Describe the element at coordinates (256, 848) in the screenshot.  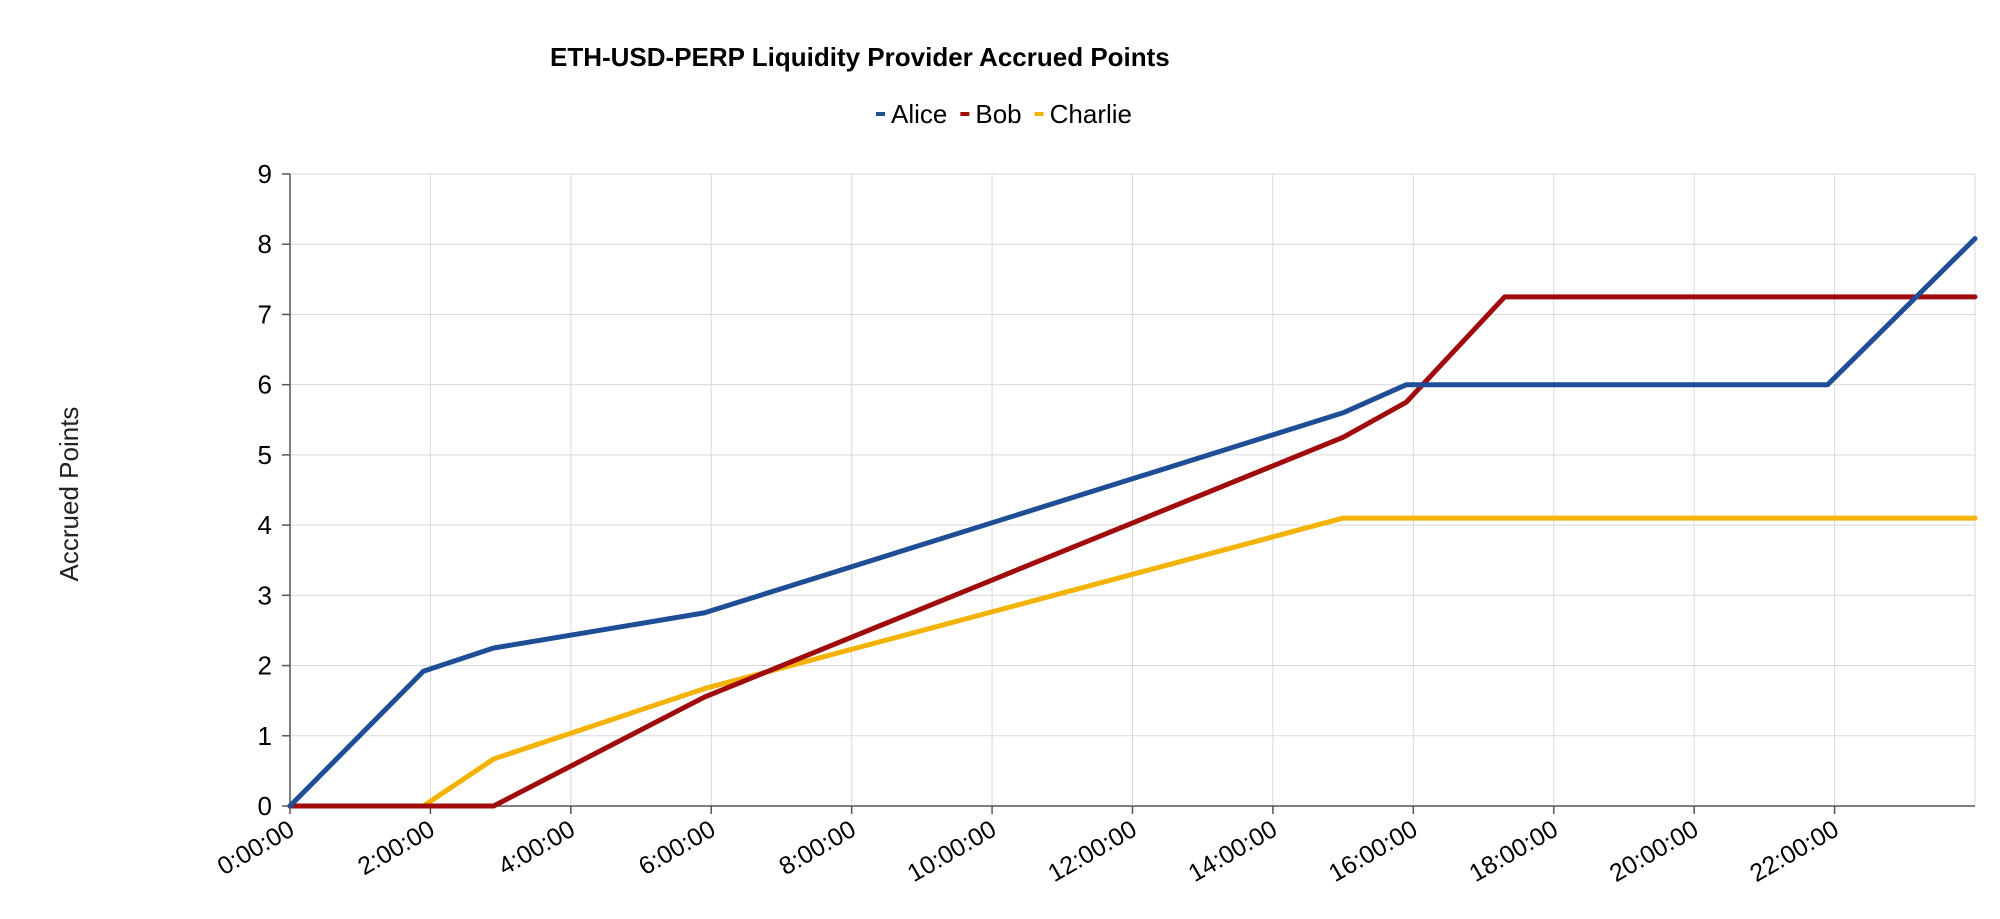
I see `x-tick-label: 0:00:00` at that location.